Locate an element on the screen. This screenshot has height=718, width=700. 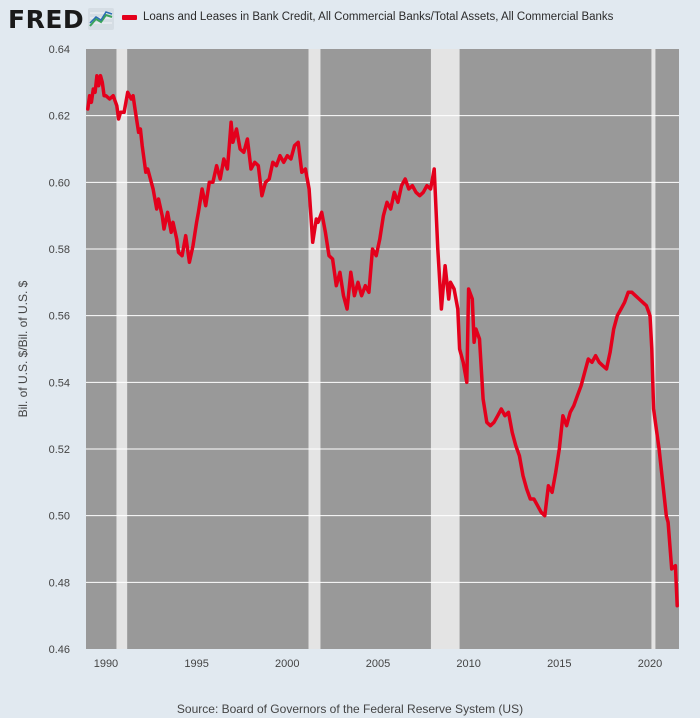
y-tick-label: 0.54 is located at coordinates (59, 383).